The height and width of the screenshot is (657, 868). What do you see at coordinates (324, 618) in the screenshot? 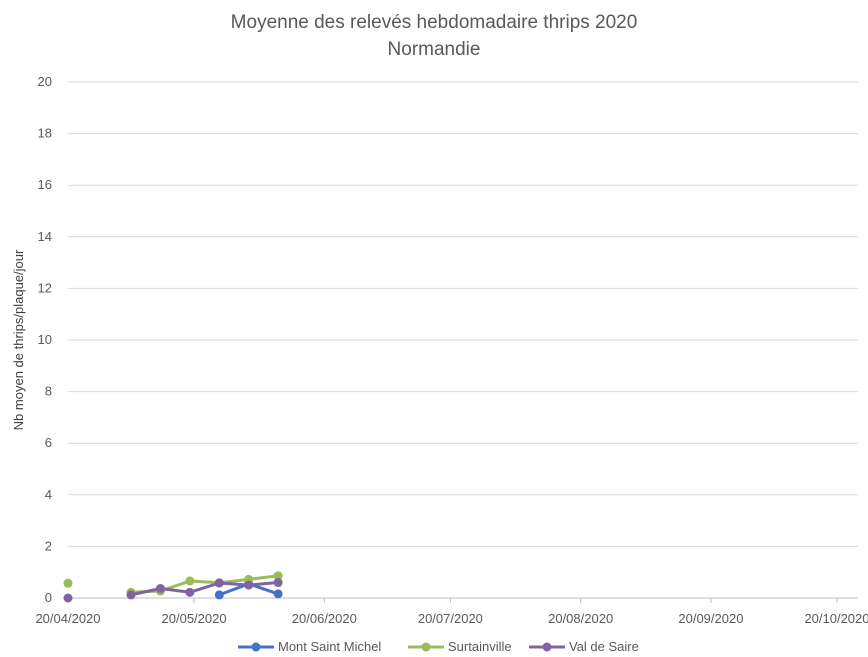
I see `x-tick-label-2: 20/06/2020` at bounding box center [324, 618].